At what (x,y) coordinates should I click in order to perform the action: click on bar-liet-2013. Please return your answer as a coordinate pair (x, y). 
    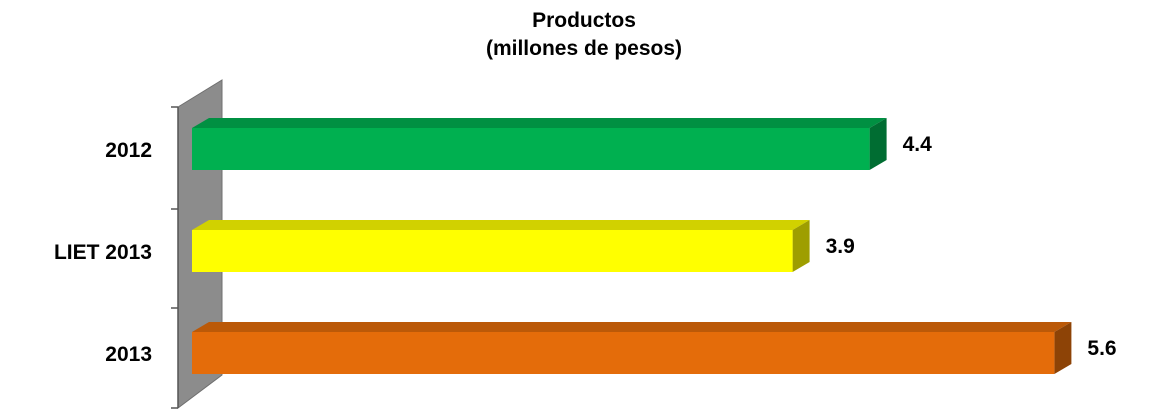
    Looking at the image, I should click on (501, 246).